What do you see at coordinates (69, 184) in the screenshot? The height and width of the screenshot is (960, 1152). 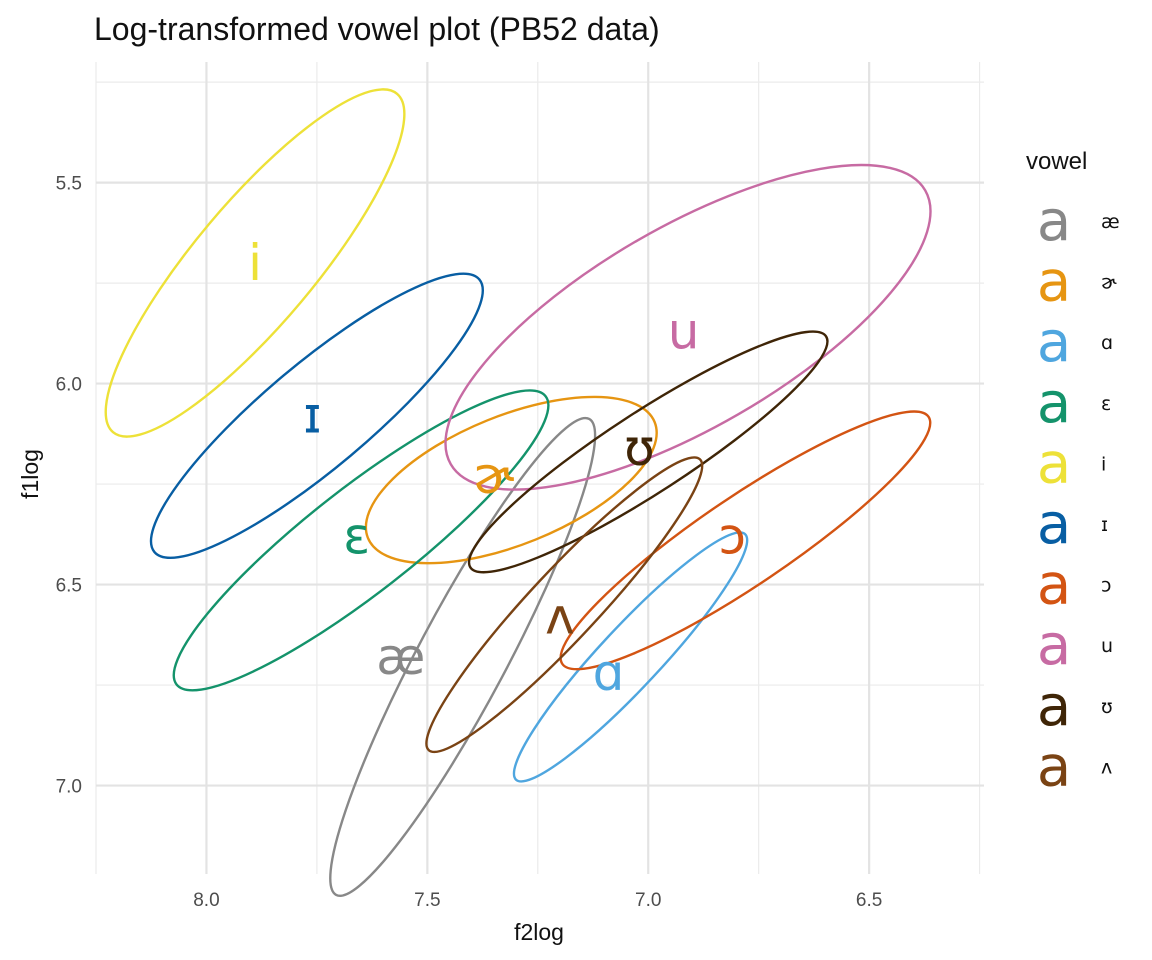 I see `y-tick-label: 5.5` at bounding box center [69, 184].